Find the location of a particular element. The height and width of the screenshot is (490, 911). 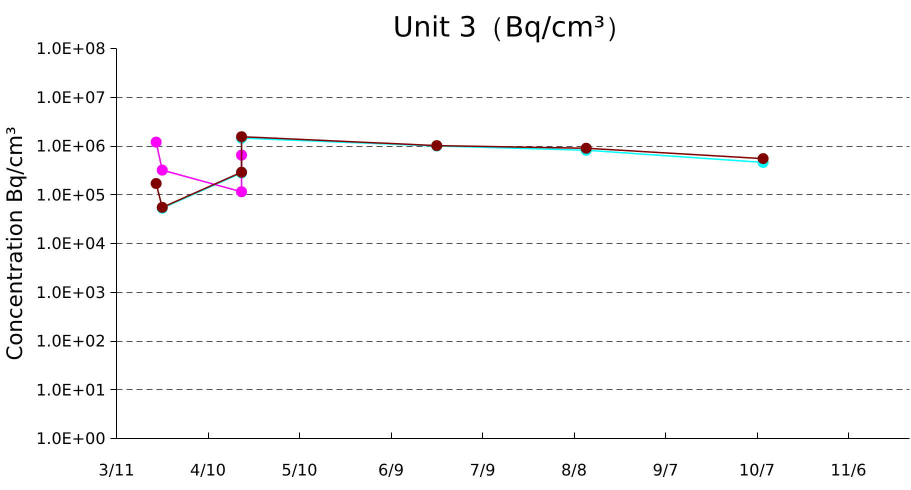

y-tick-label: 1.0E+01 is located at coordinates (71, 390).